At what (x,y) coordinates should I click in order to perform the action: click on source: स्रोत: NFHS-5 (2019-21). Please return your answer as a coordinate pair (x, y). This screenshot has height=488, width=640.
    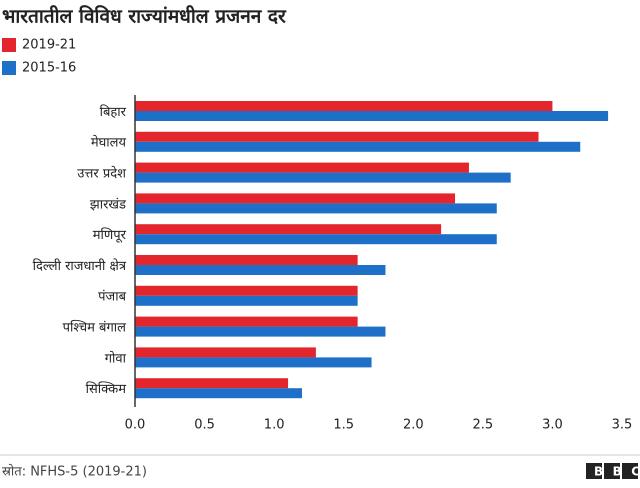
    Looking at the image, I should click on (74, 472).